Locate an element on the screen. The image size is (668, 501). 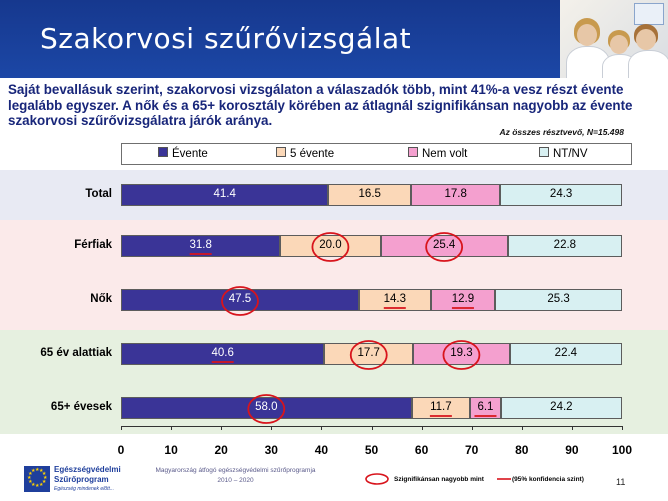
slide-title: Szakorvosi szűrővizsgálat is located at coordinates (226, 38).